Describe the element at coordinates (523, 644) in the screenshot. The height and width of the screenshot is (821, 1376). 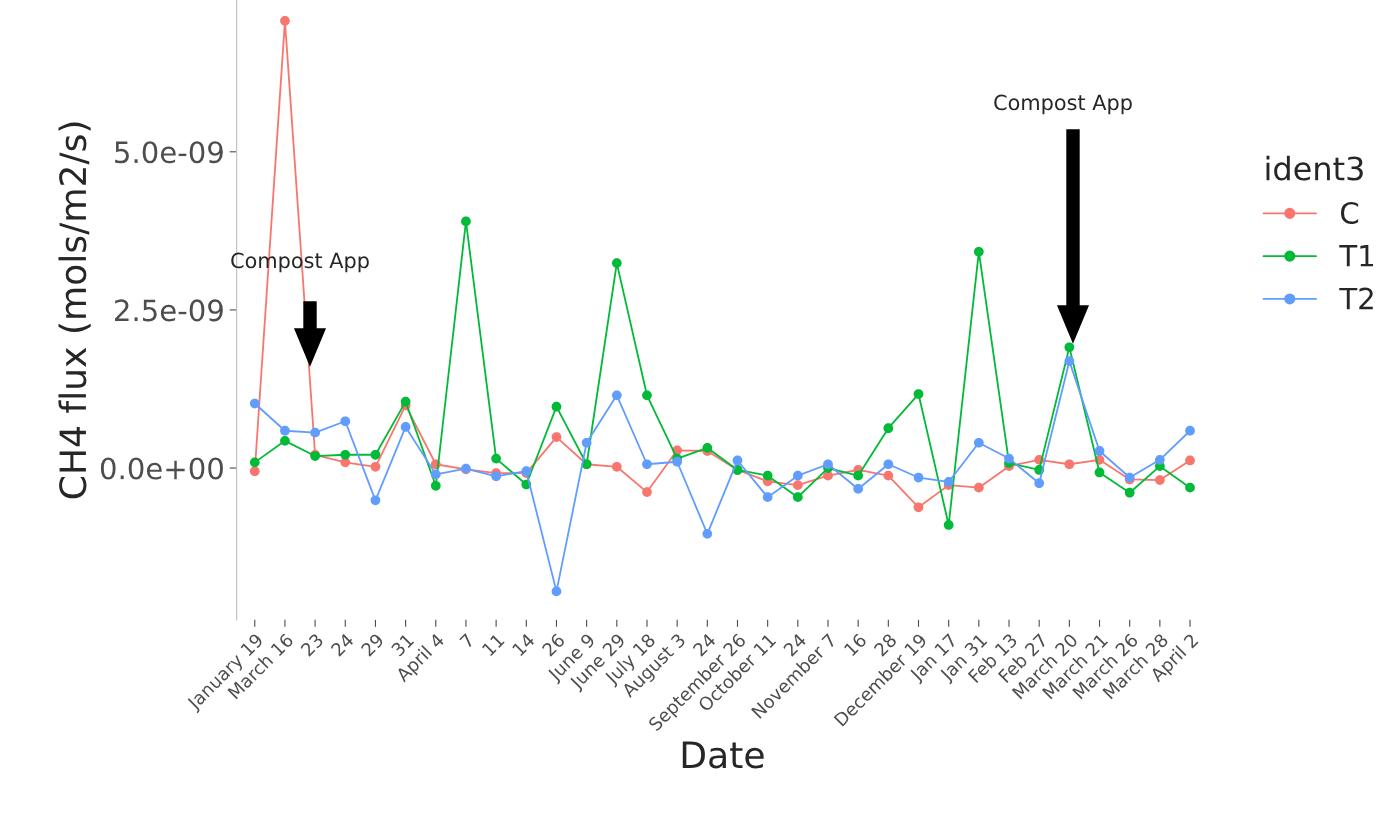
I see `x-tick-label: 14` at that location.